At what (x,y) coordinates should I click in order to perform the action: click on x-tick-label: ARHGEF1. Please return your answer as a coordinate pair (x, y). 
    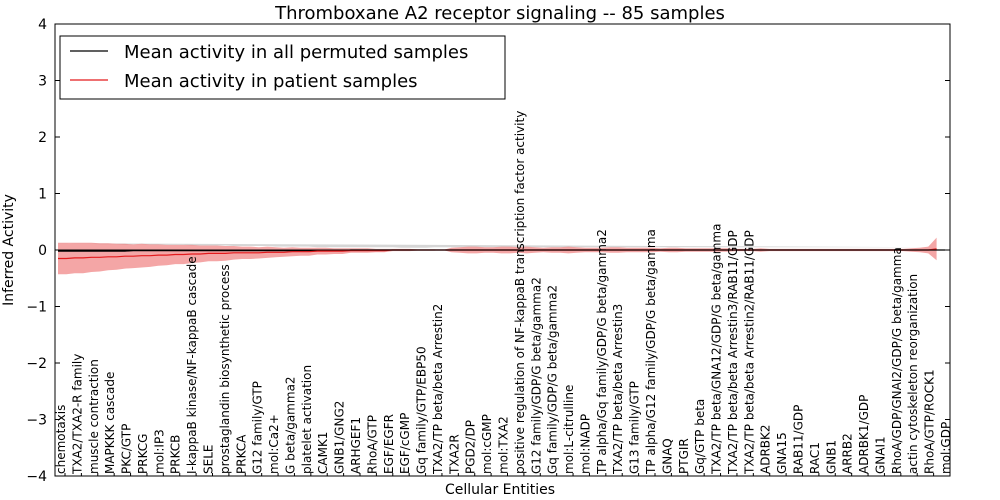
    Looking at the image, I should click on (356, 445).